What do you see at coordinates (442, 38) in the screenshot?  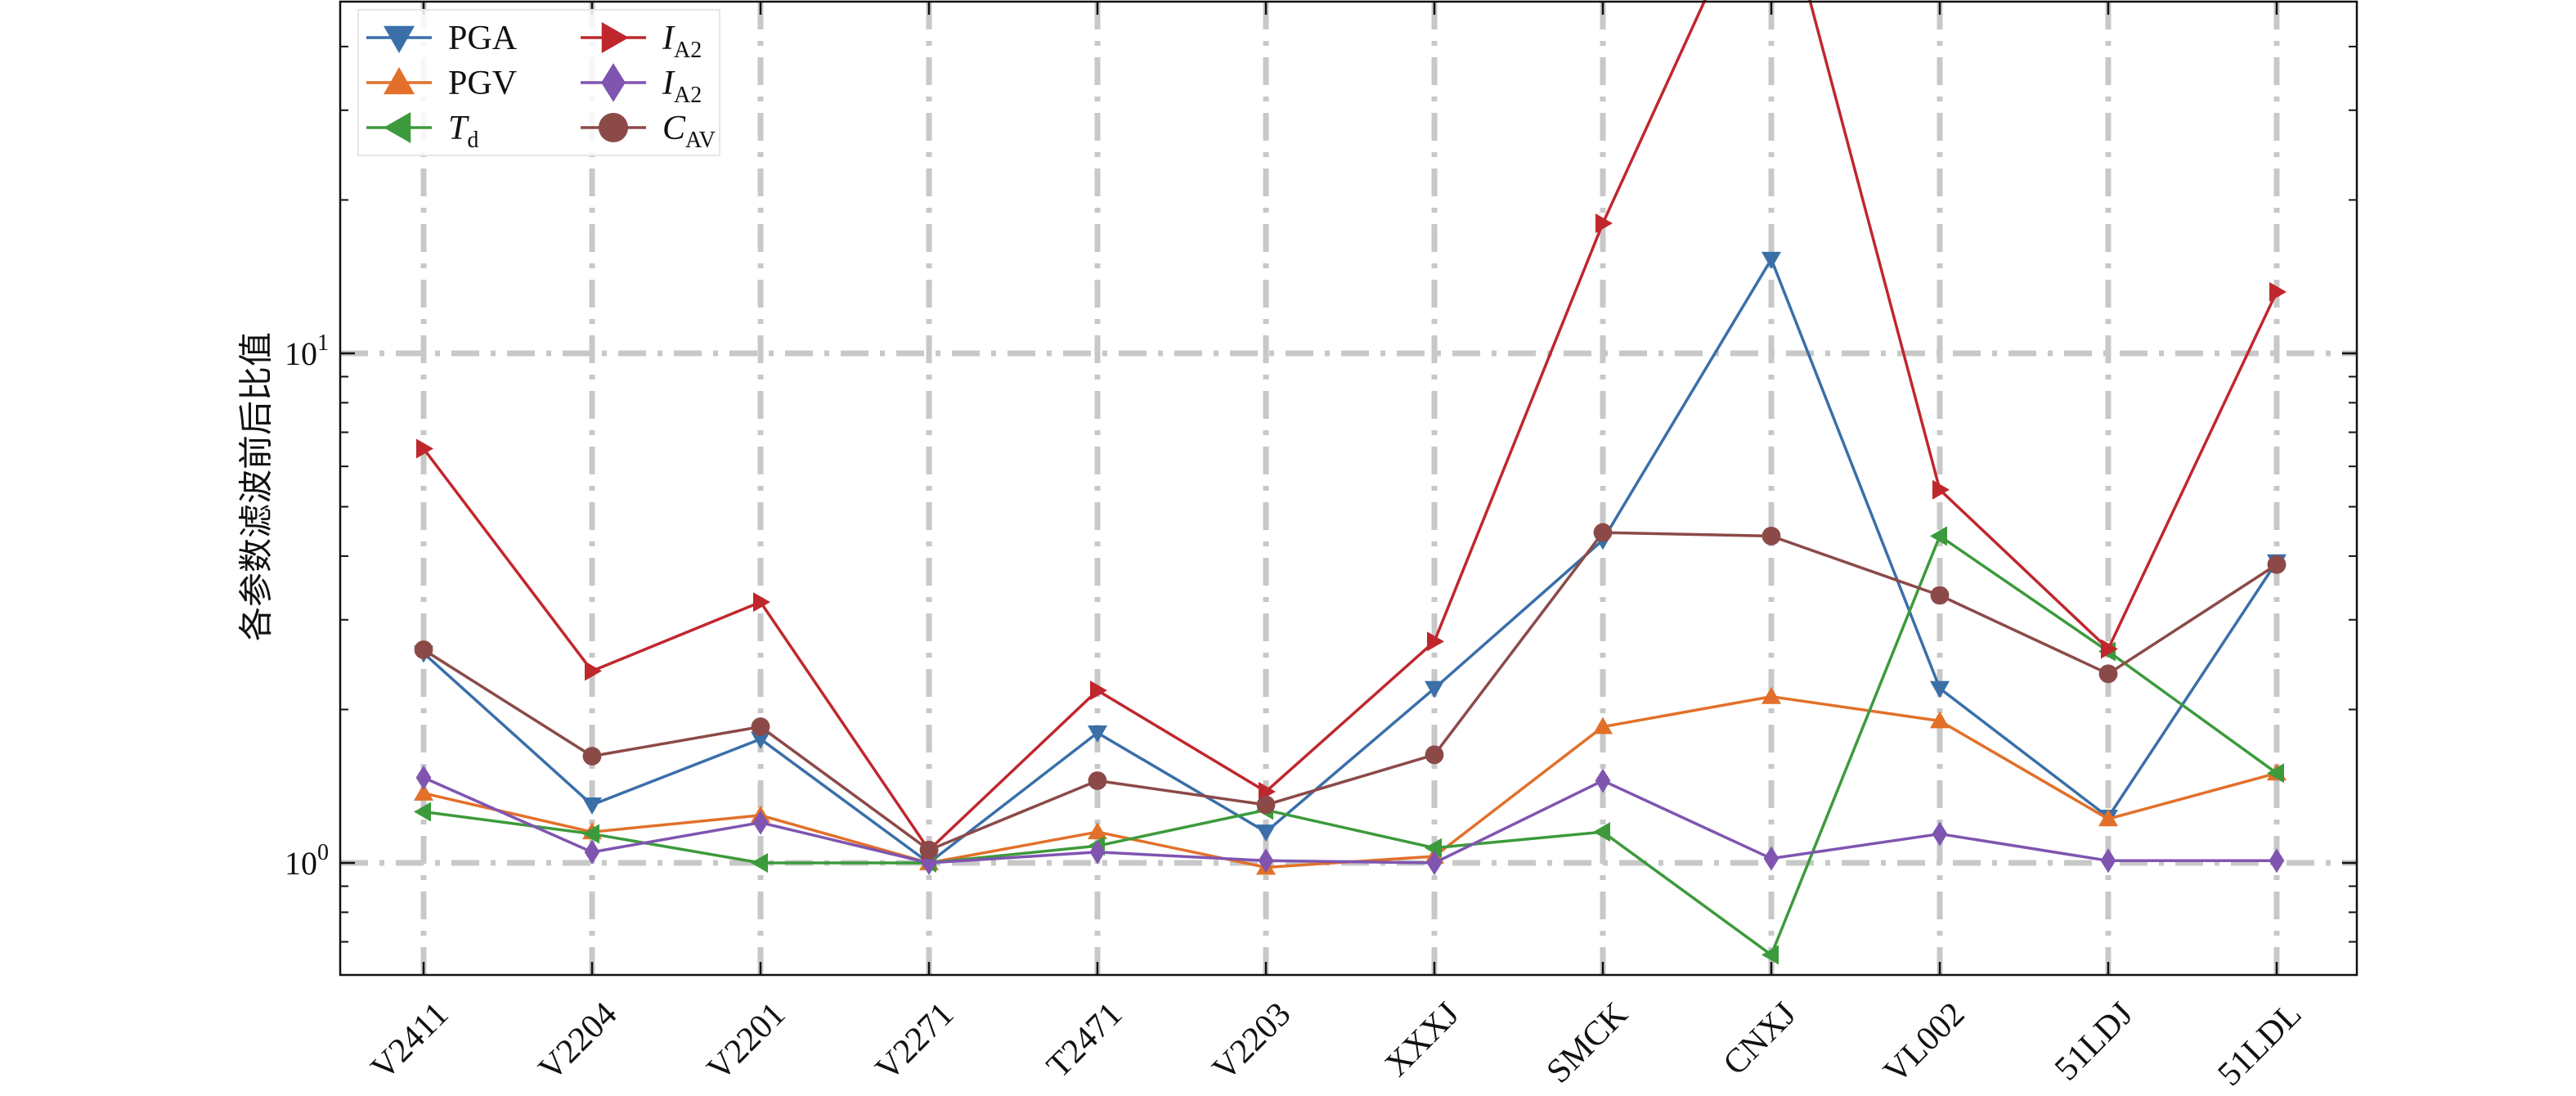 I see `legend-item: PGA` at bounding box center [442, 38].